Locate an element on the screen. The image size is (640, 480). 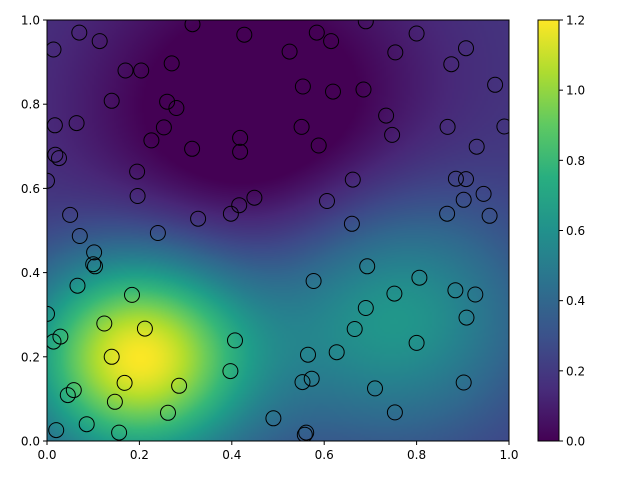
x-tick-label: 0.8 is located at coordinates (416, 455).